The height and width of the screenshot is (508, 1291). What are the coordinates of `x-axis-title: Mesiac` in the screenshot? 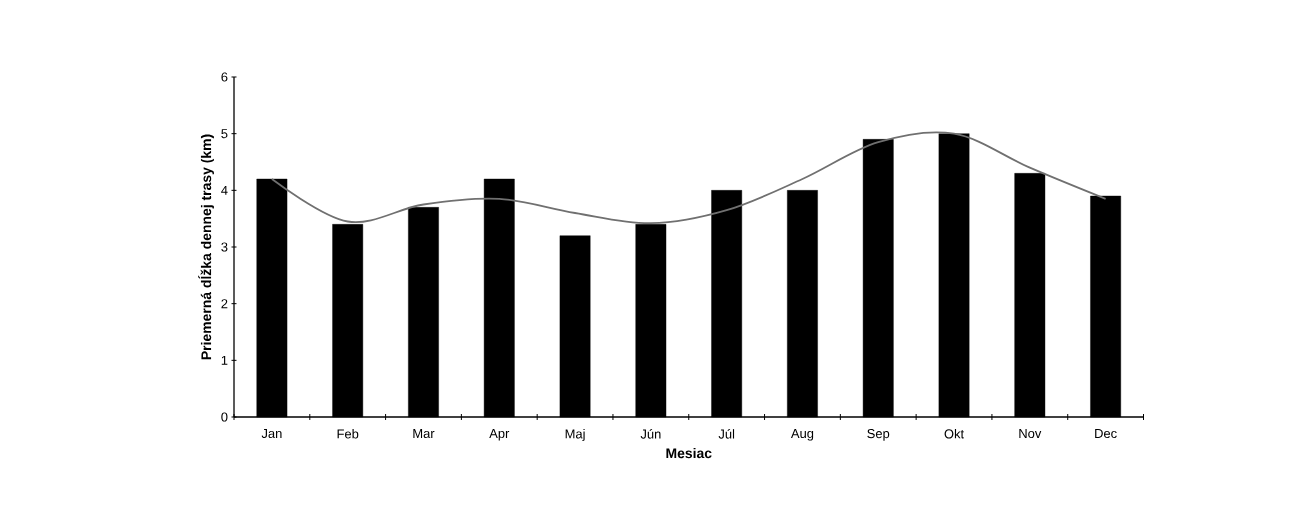 It's located at (689, 453).